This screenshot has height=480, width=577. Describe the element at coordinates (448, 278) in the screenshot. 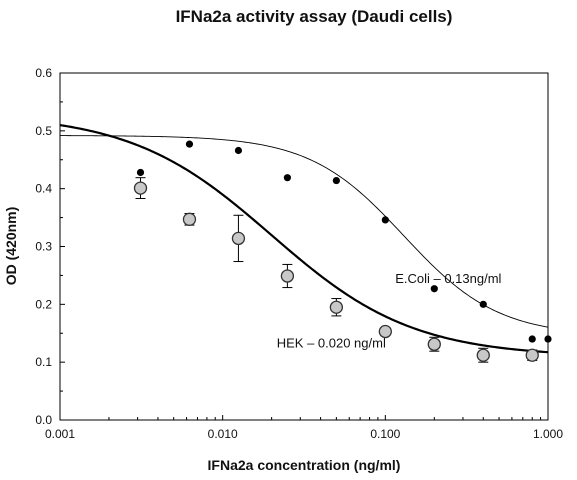

I see `curve-annotation: E.Coli – 0.13ng/ml` at that location.